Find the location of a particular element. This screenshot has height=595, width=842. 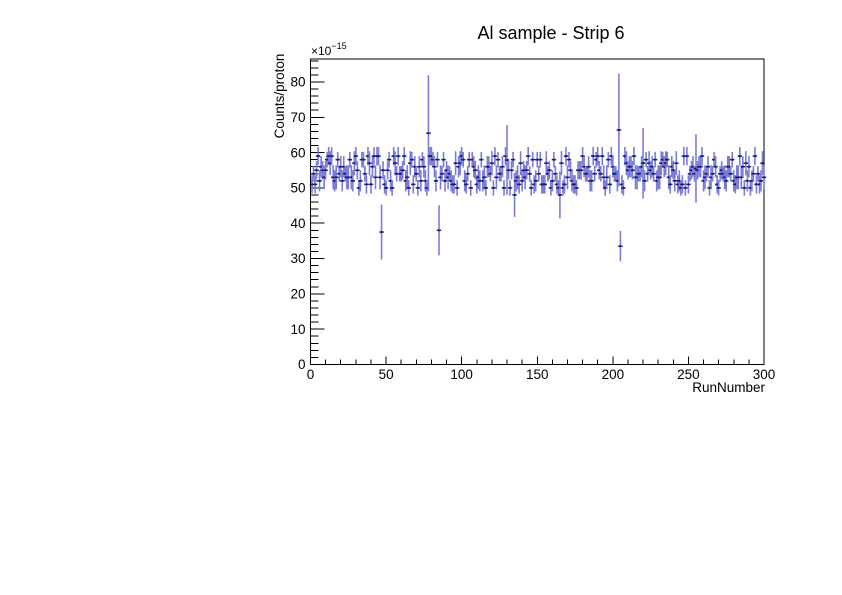

x-tick-label: 0 is located at coordinates (311, 374).